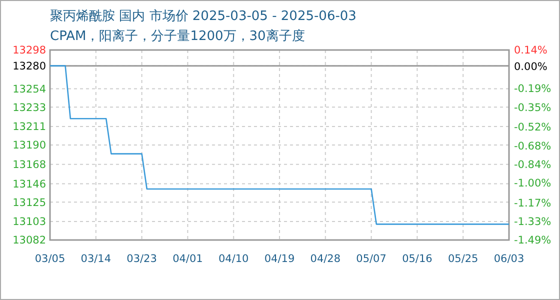 Image resolution: width=560 pixels, height=300 pixels. Describe the element at coordinates (50, 259) in the screenshot. I see `x-tick-label: 03/05` at that location.